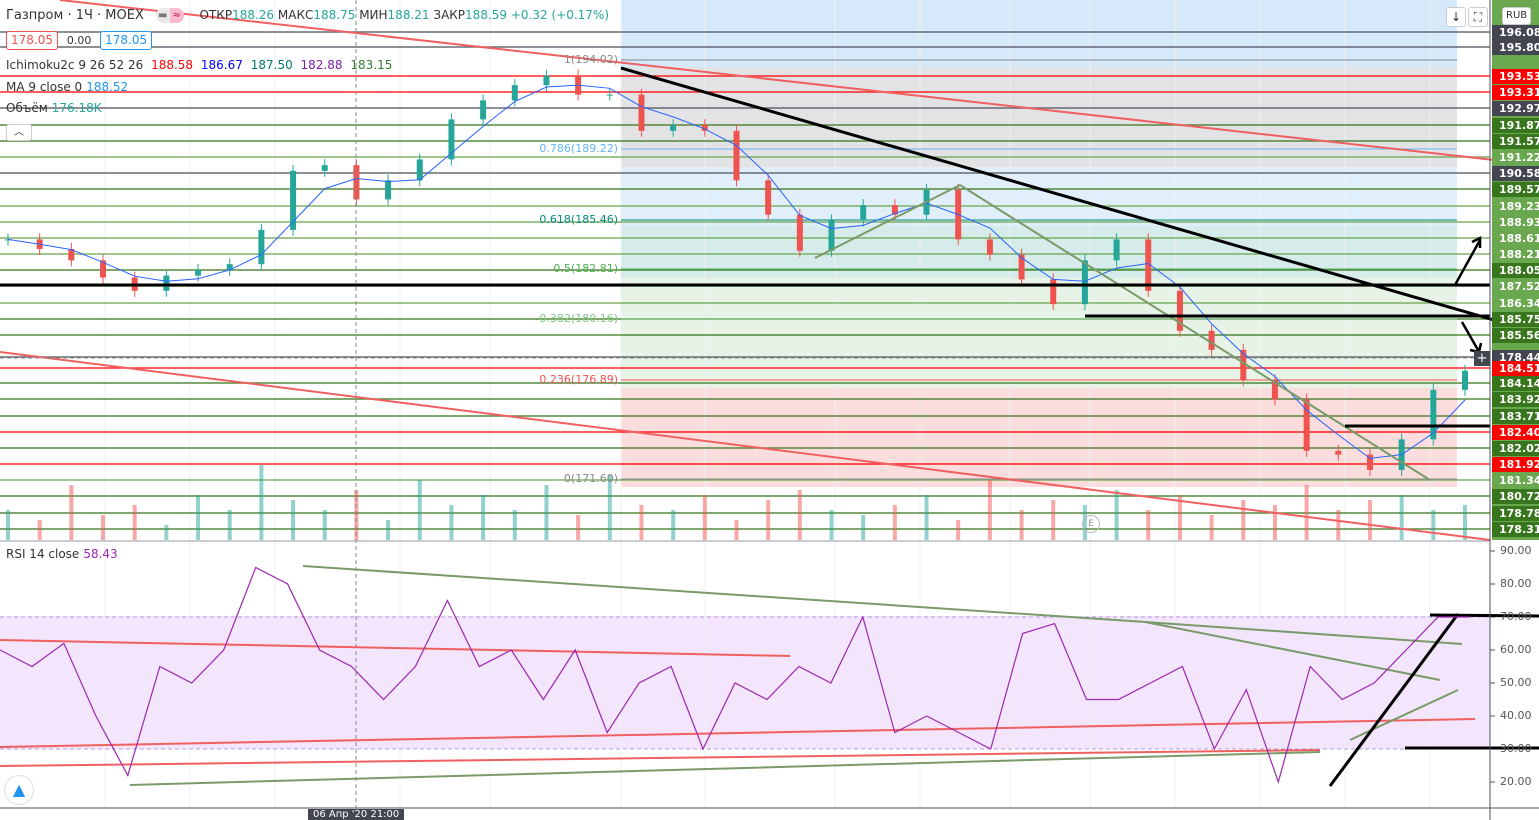 The image size is (1539, 820). What do you see at coordinates (1516, 649) in the screenshot?
I see `rsi-axis-label: 60.00` at bounding box center [1516, 649].